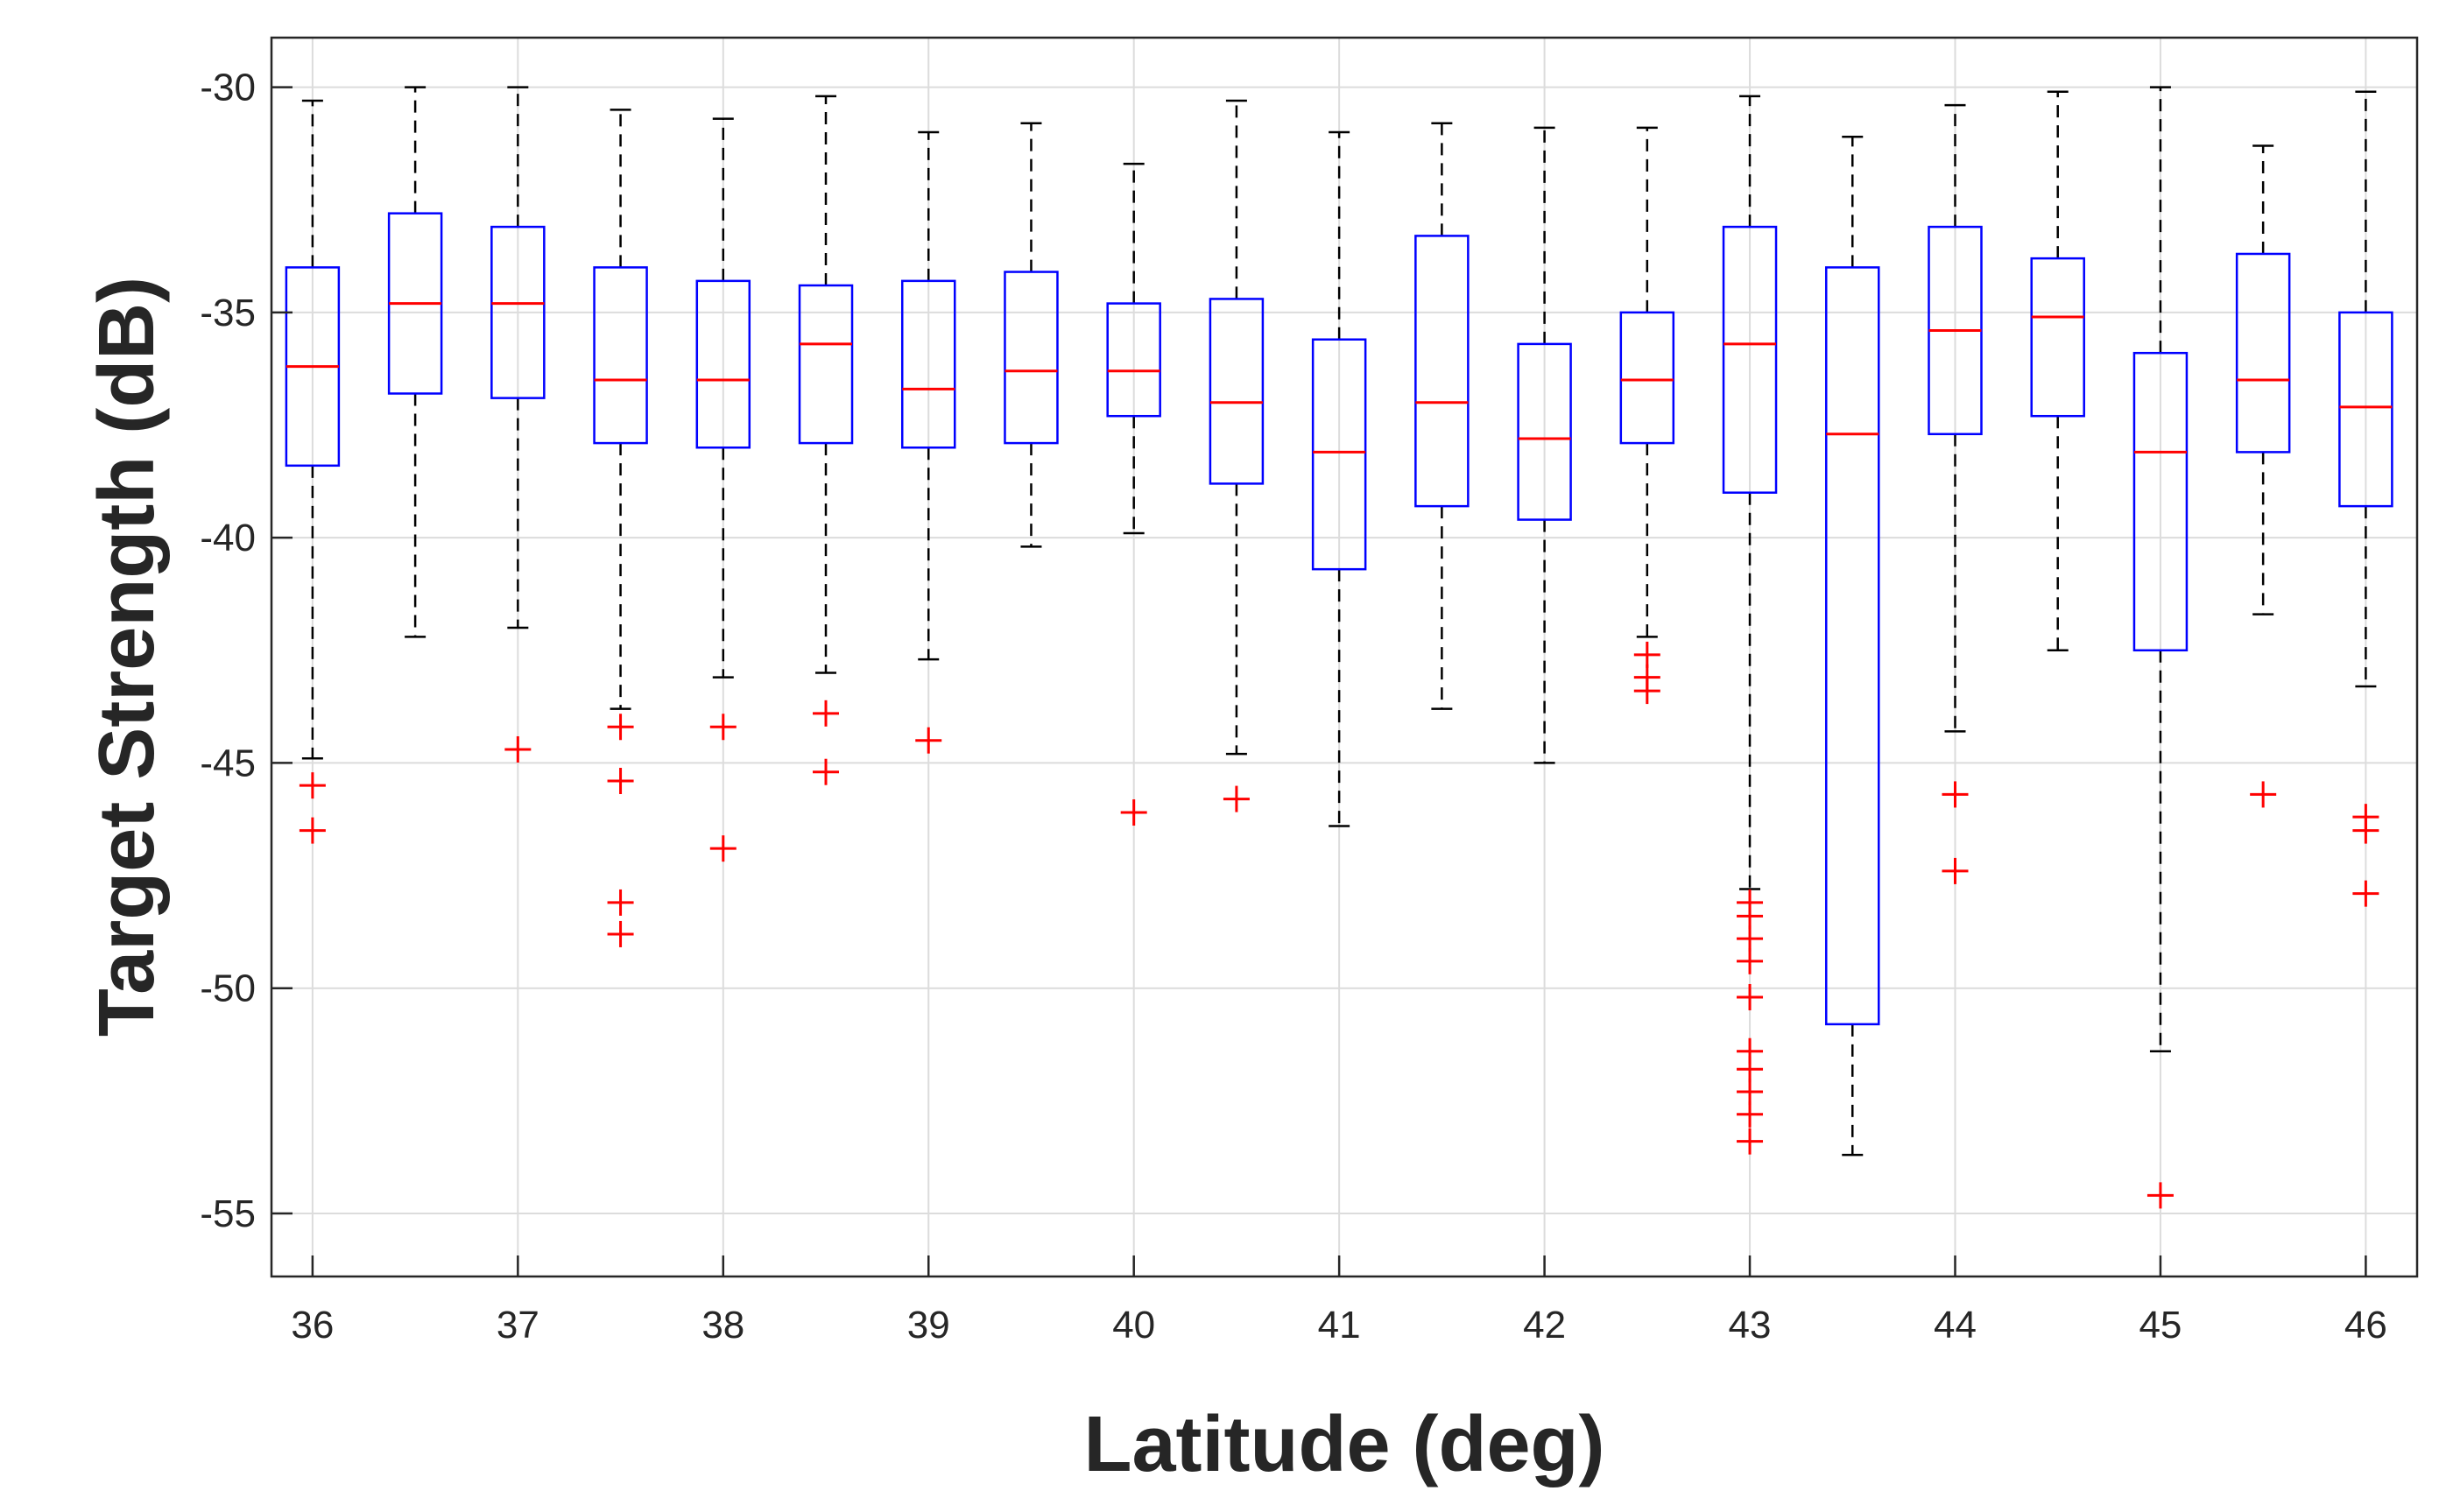 This screenshot has width=2439, height=1512. I want to click on box-45.5, so click(2263, 476).